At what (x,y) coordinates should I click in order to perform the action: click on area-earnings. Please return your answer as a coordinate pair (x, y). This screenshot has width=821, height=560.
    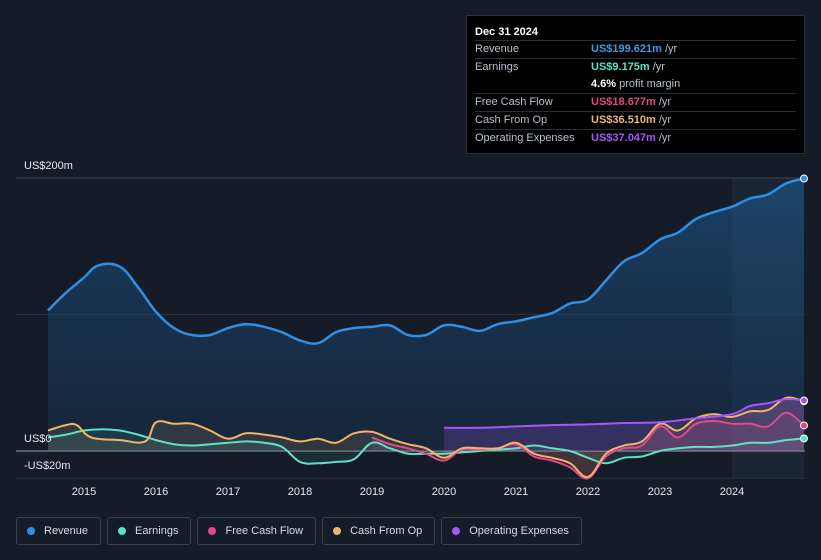
    Looking at the image, I should click on (426, 446).